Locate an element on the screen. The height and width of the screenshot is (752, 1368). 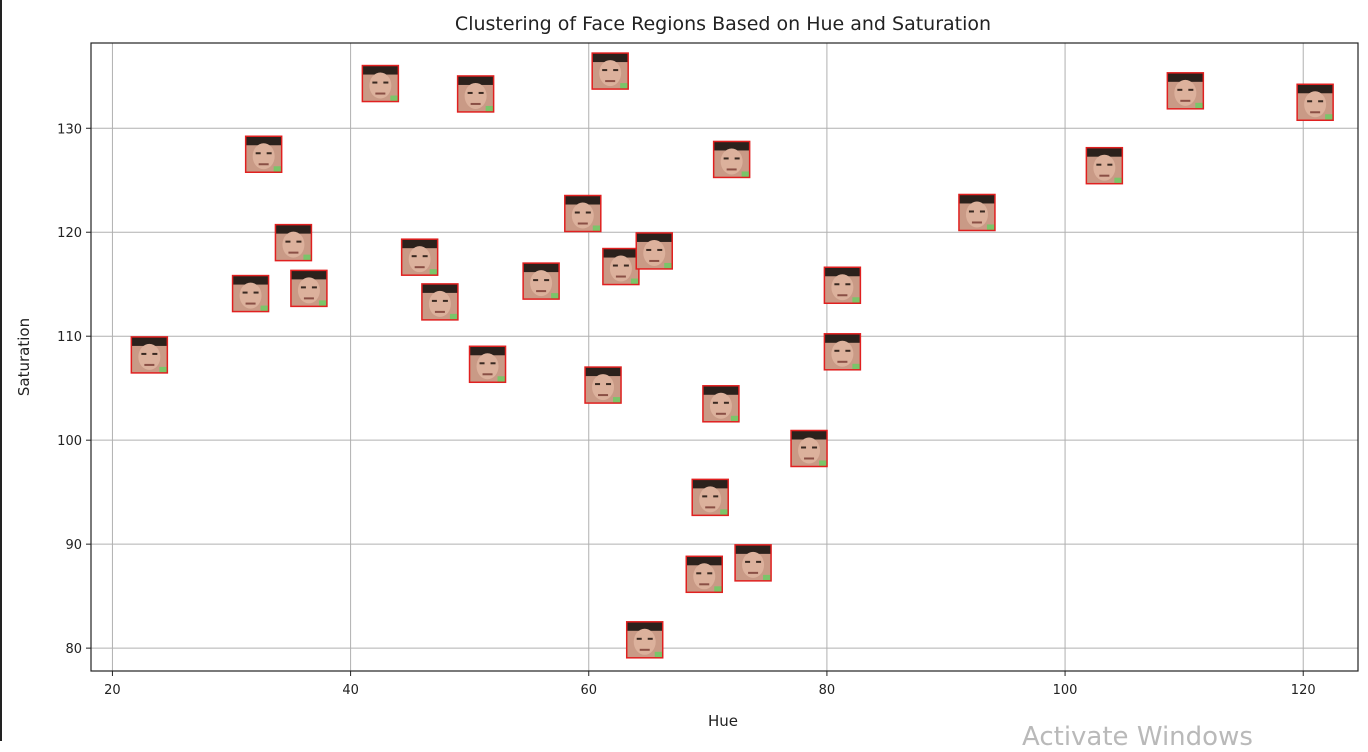
y-tick-label: 90 is located at coordinates (73, 545).